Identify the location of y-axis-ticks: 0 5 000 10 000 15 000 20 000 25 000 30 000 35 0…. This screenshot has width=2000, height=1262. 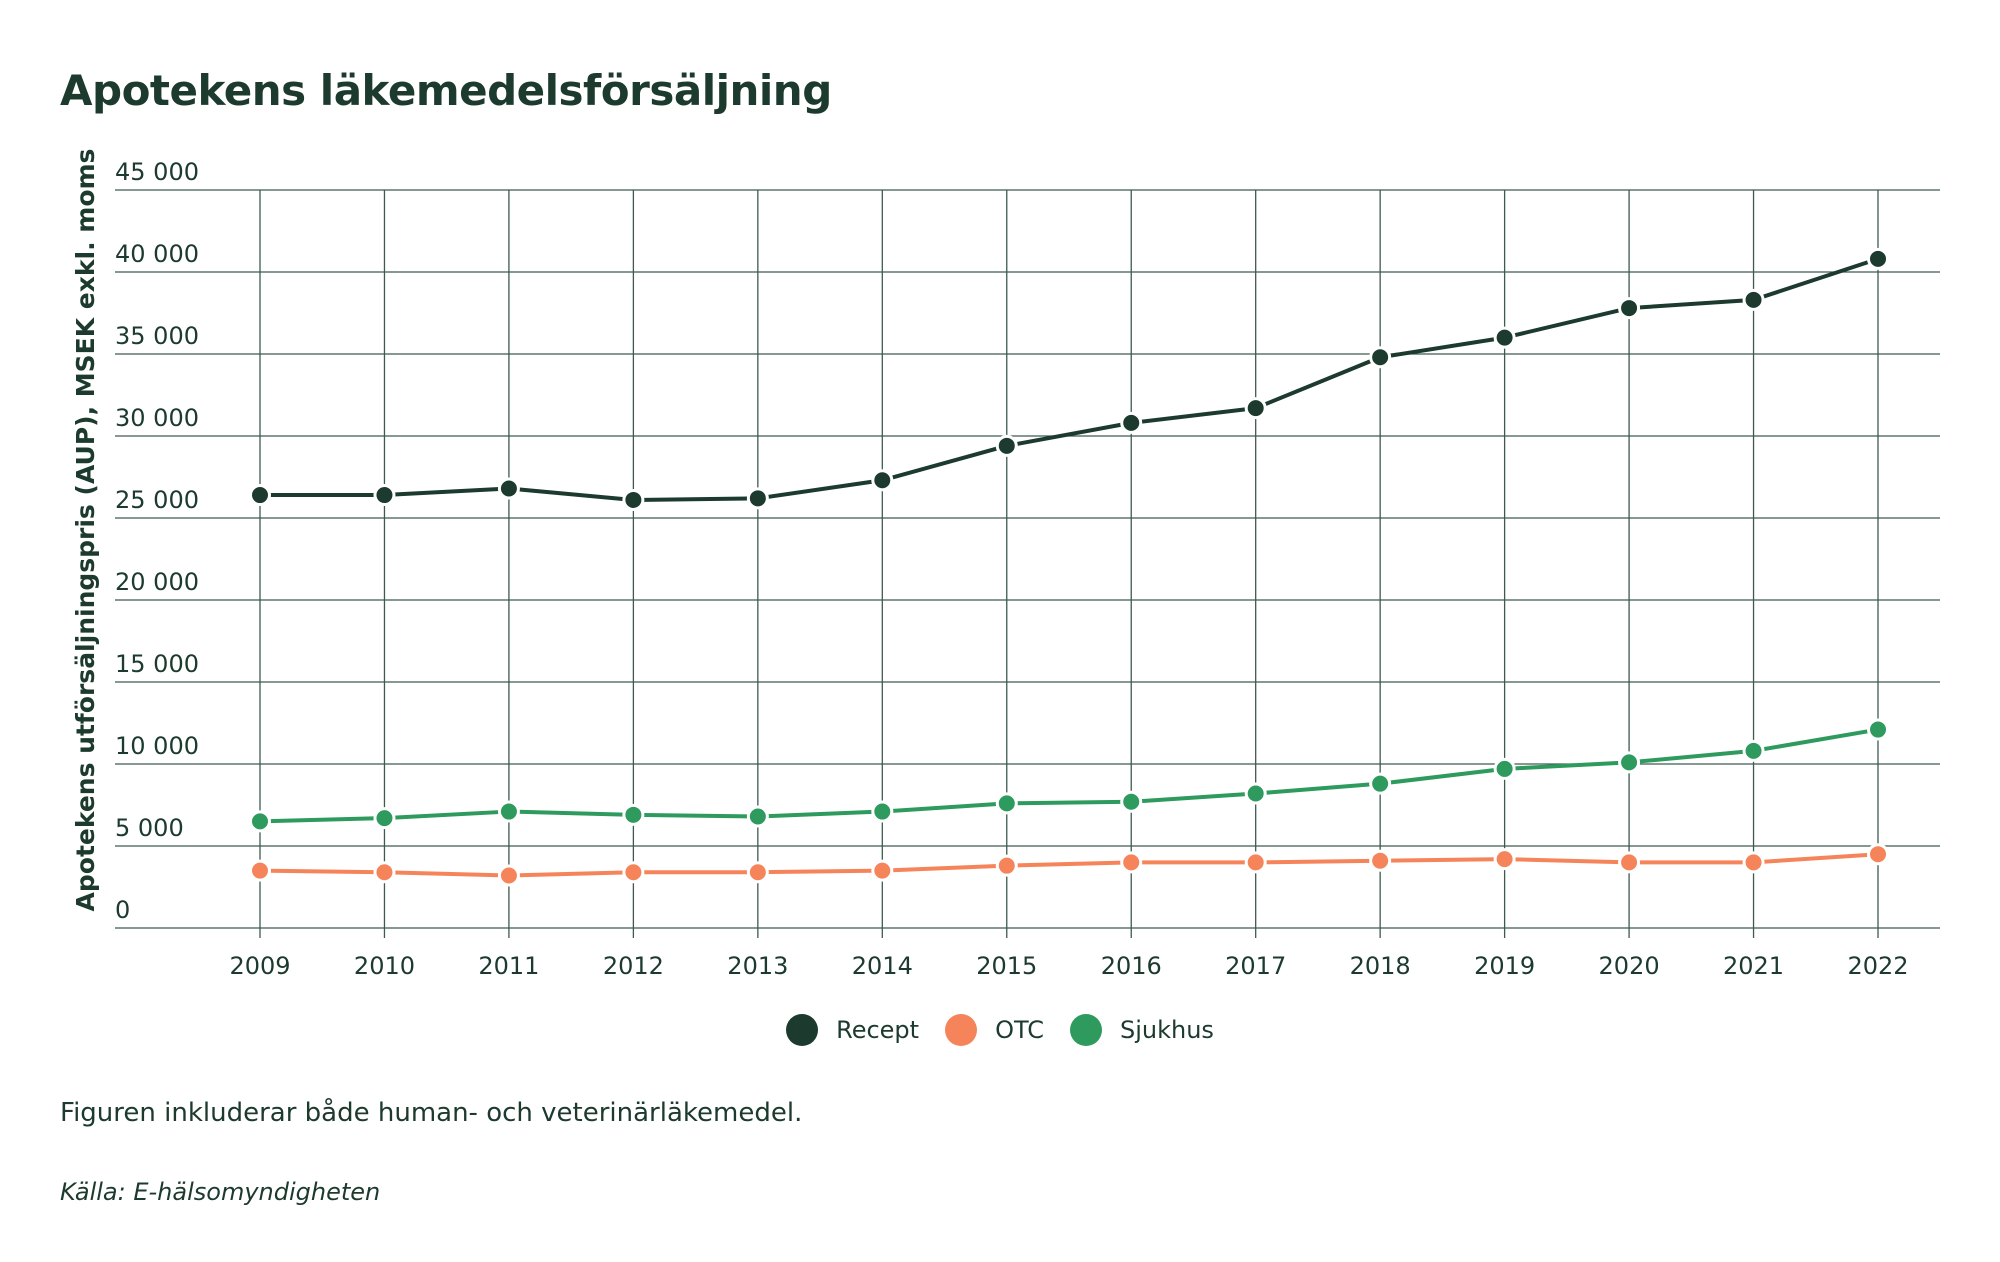
(157, 541).